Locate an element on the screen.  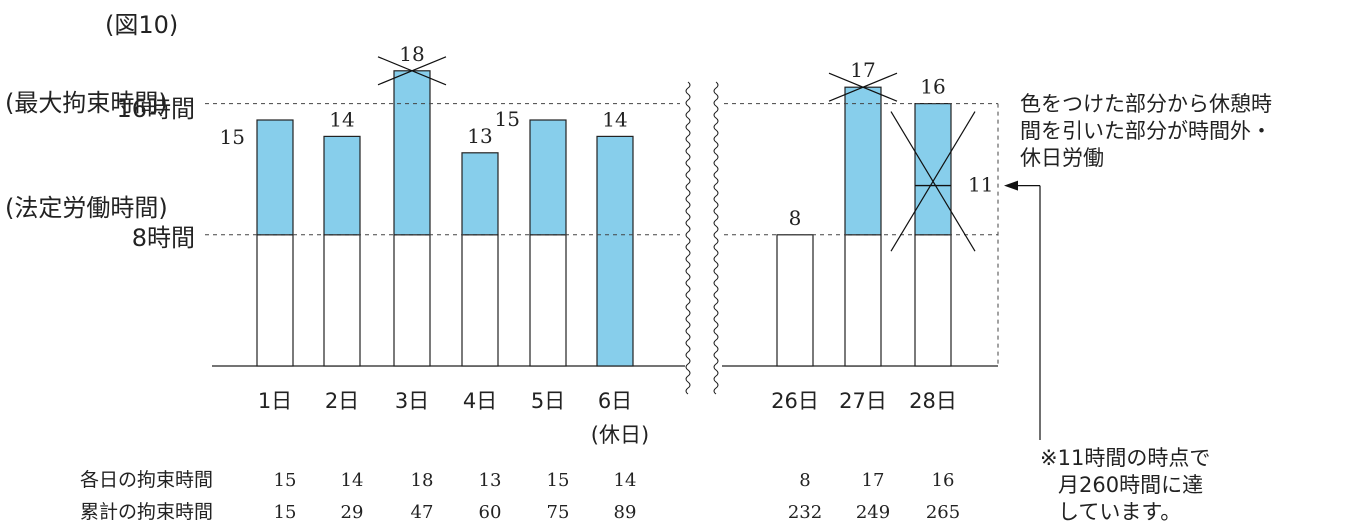
value-label-26日: 8 is located at coordinates (795, 218).